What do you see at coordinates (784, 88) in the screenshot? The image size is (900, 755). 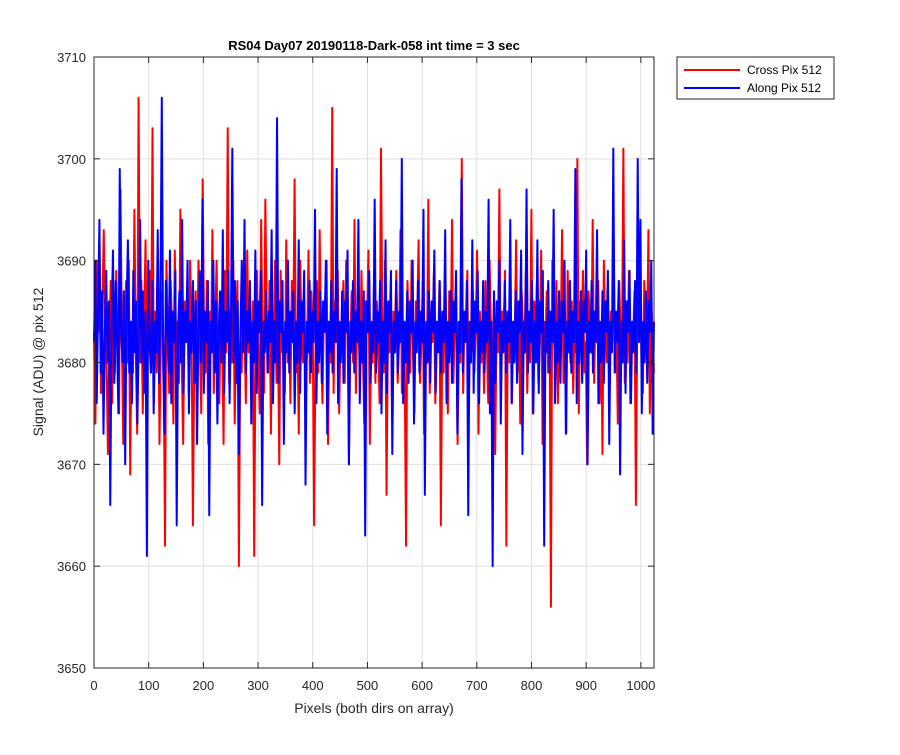 I see `legend-label-along: Along Pix 512` at bounding box center [784, 88].